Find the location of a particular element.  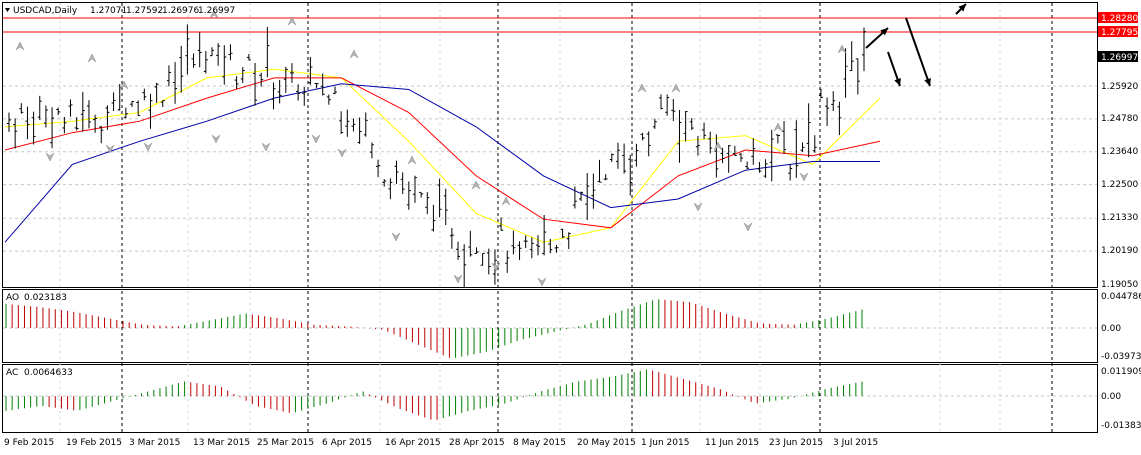

price-tick: 1.19050 is located at coordinates (1119, 285).